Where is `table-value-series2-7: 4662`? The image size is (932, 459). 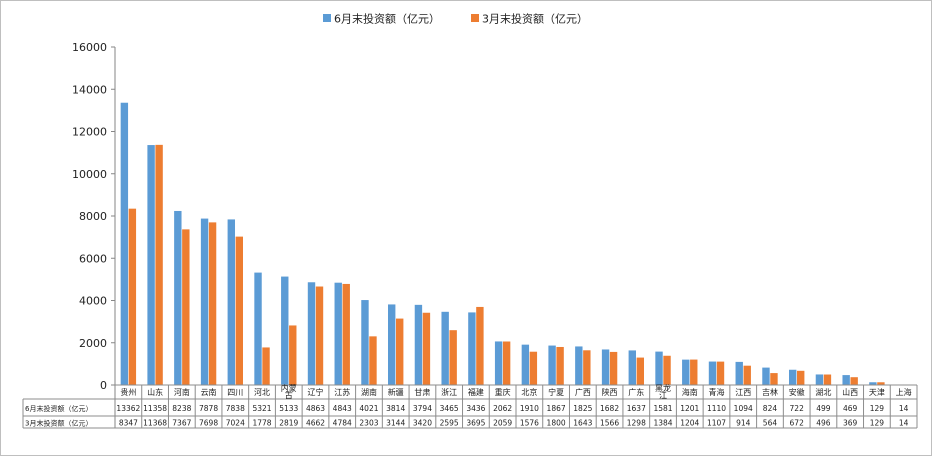 table-value-series2-7: 4662 is located at coordinates (315, 423).